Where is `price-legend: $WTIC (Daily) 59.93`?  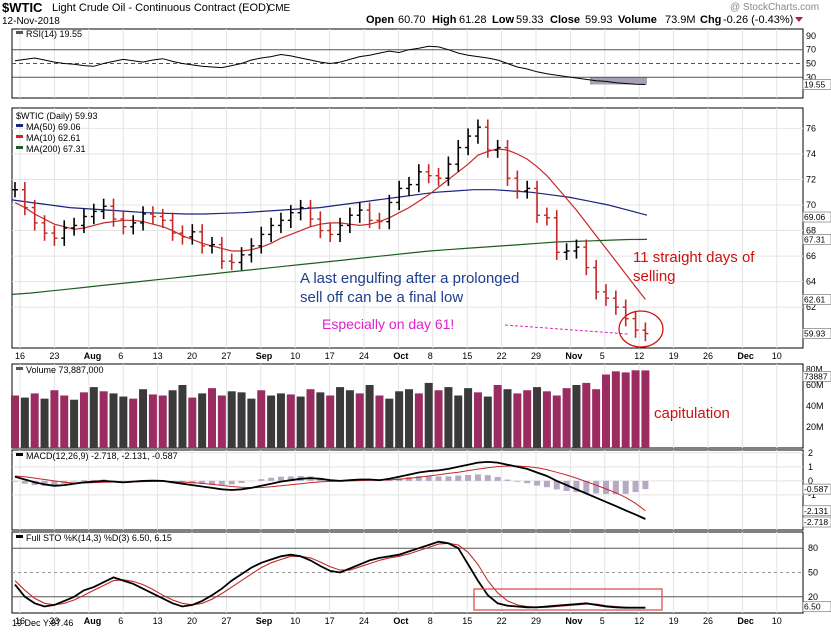 price-legend: $WTIC (Daily) 59.93 is located at coordinates (57, 116).